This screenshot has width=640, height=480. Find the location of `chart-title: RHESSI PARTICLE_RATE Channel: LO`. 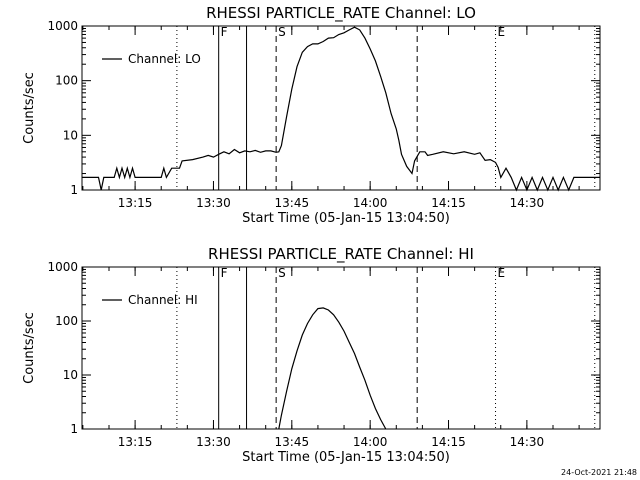

chart-title: RHESSI PARTICLE_RATE Channel: LO is located at coordinates (341, 13).